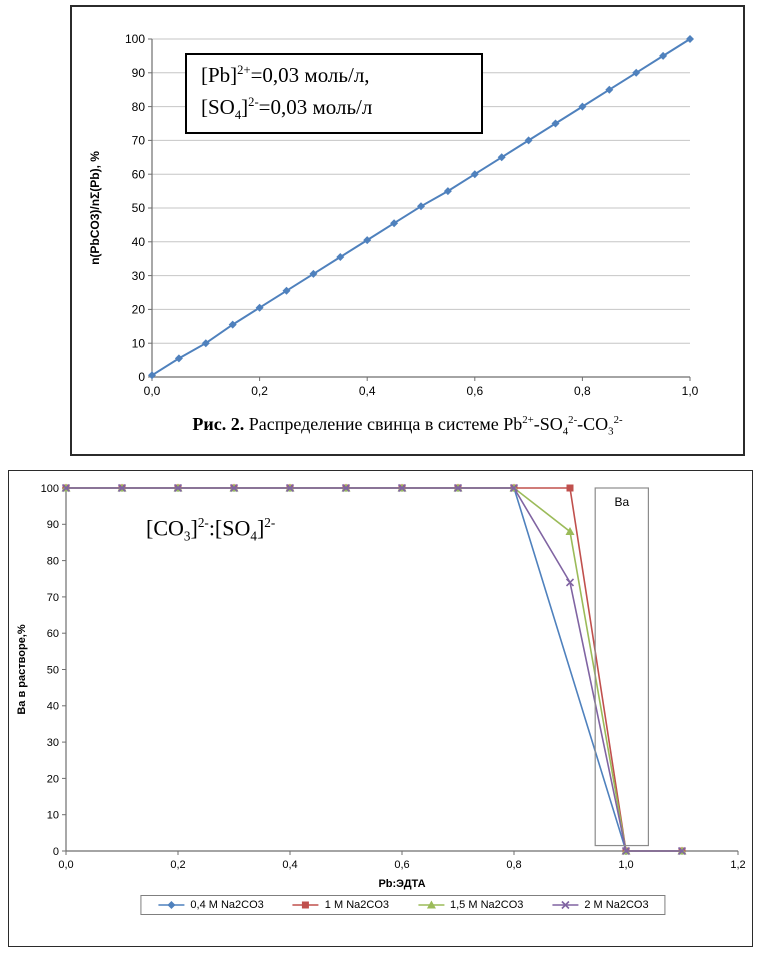 The height and width of the screenshot is (953, 757). Describe the element at coordinates (431, 904) in the screenshot. I see `triangle-marker-icon` at that location.